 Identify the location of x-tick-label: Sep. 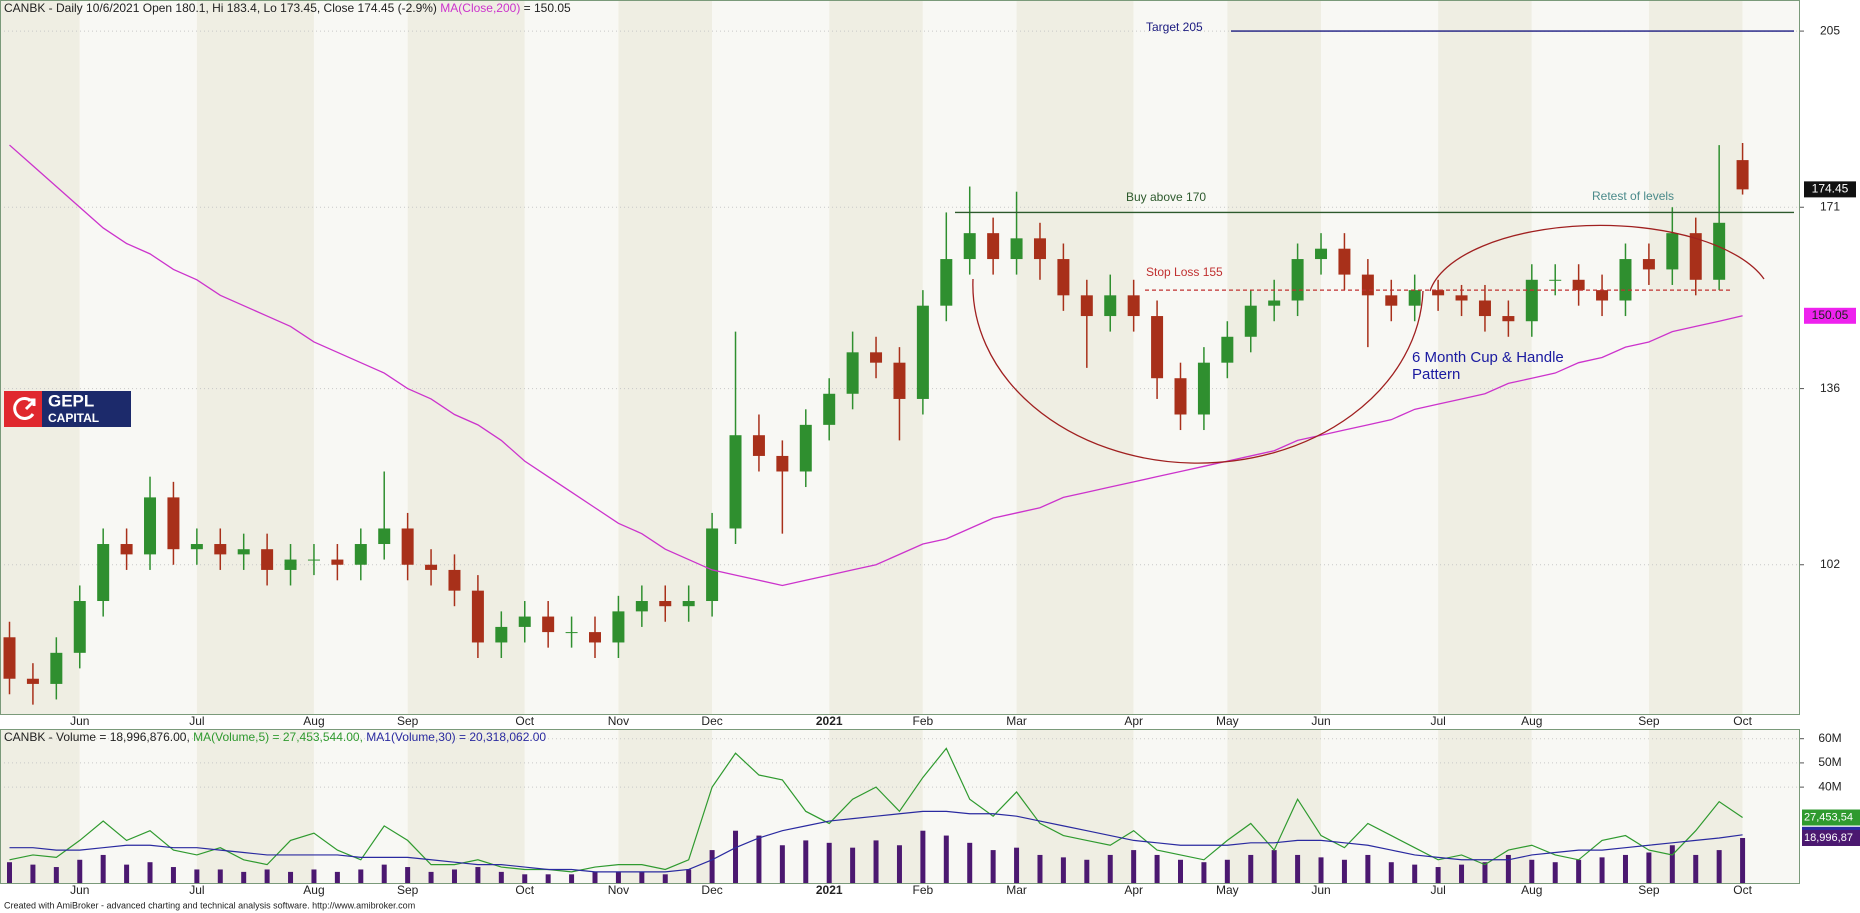
(408, 721).